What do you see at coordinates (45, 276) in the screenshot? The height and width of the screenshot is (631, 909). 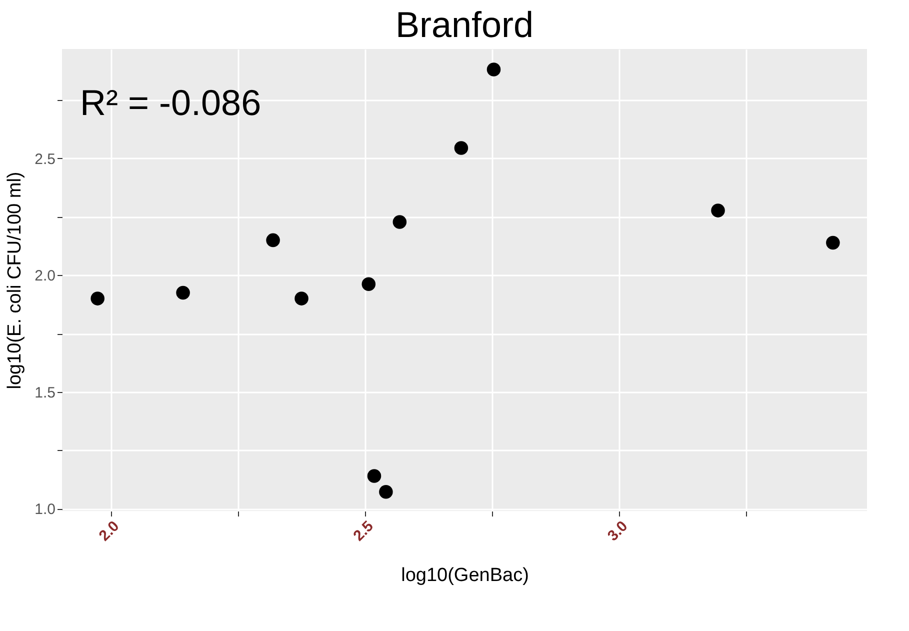 I see `y-tick-label: 2.0` at bounding box center [45, 276].